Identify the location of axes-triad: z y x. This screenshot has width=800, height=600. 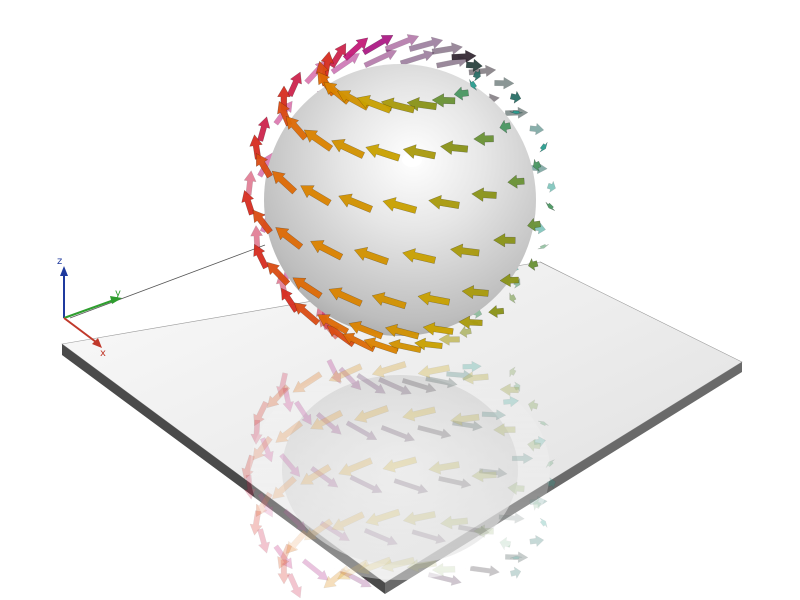
(89, 307).